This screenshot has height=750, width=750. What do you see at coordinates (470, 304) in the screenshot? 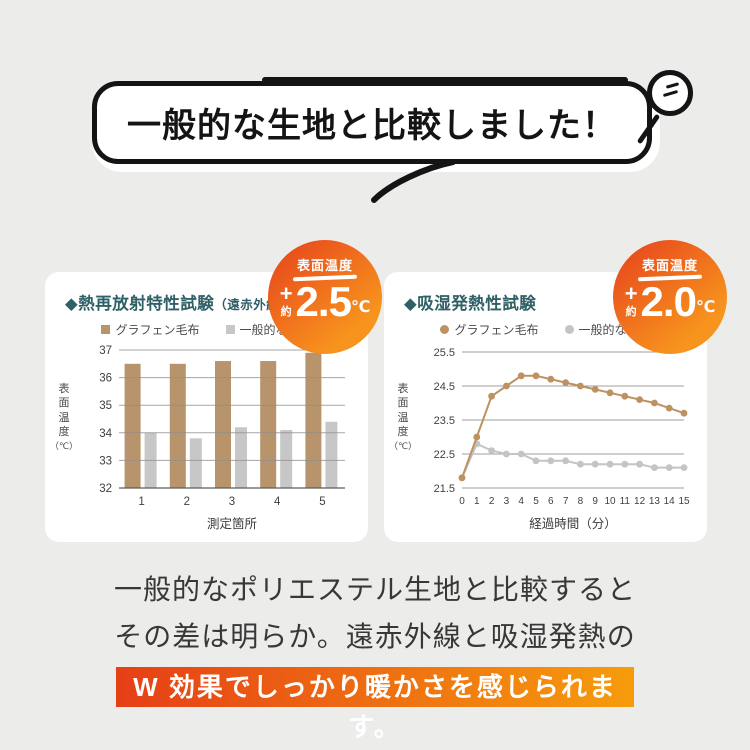
I see `chart-title-text: ◆吸湿発熱性試験` at bounding box center [470, 304].